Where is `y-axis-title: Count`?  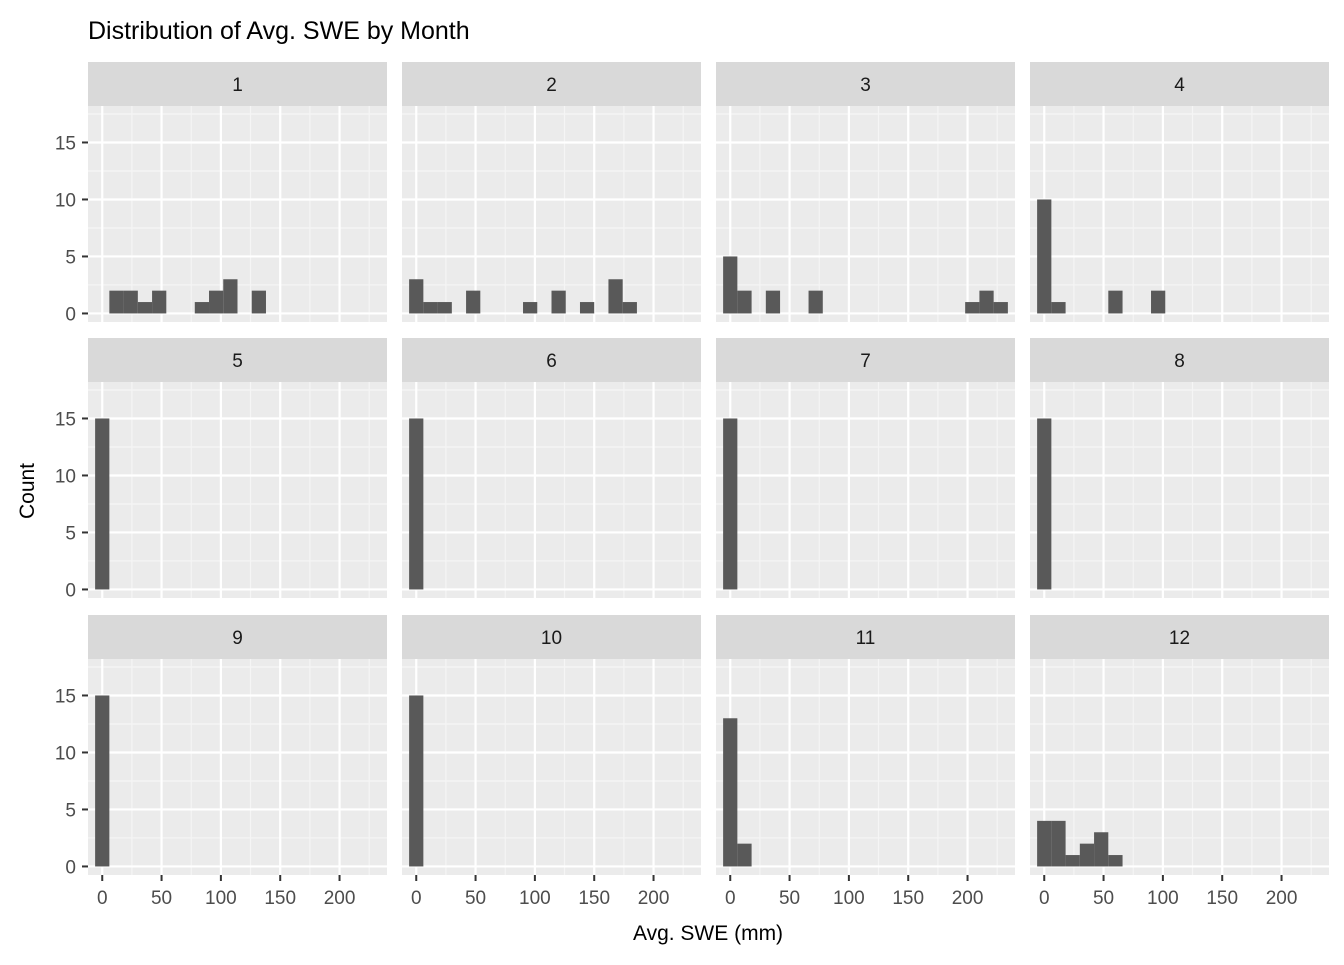
y-axis-title: Count is located at coordinates (27, 491).